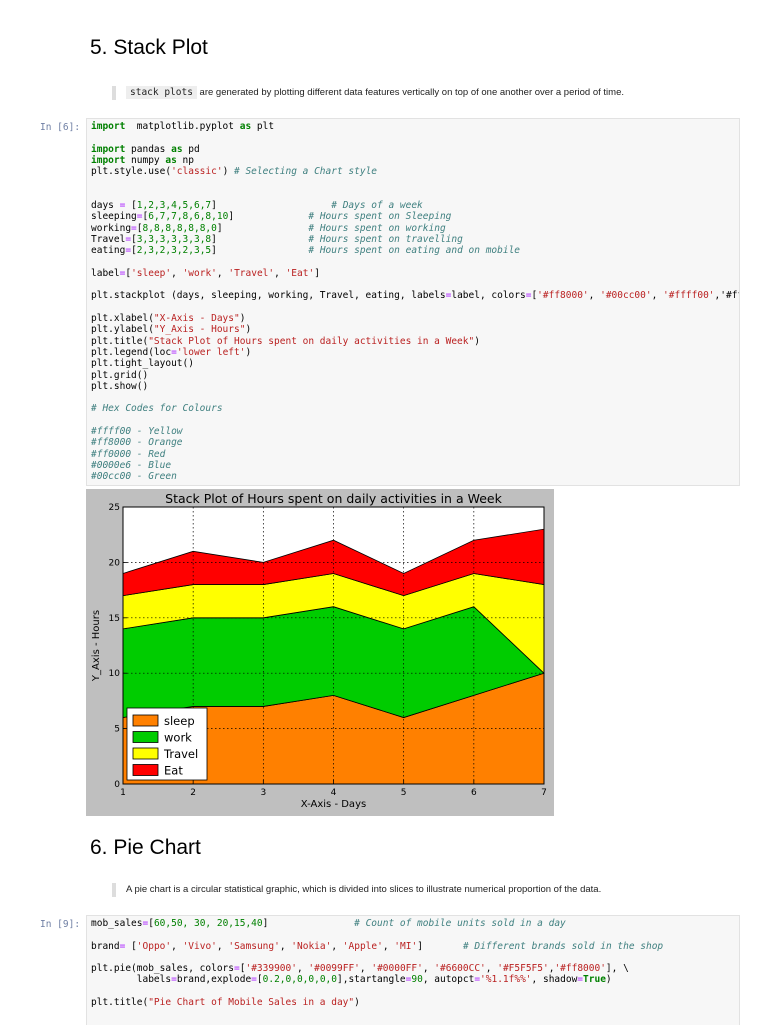  Describe the element at coordinates (117, 730) in the screenshot. I see `y-tick-label: 5` at that location.